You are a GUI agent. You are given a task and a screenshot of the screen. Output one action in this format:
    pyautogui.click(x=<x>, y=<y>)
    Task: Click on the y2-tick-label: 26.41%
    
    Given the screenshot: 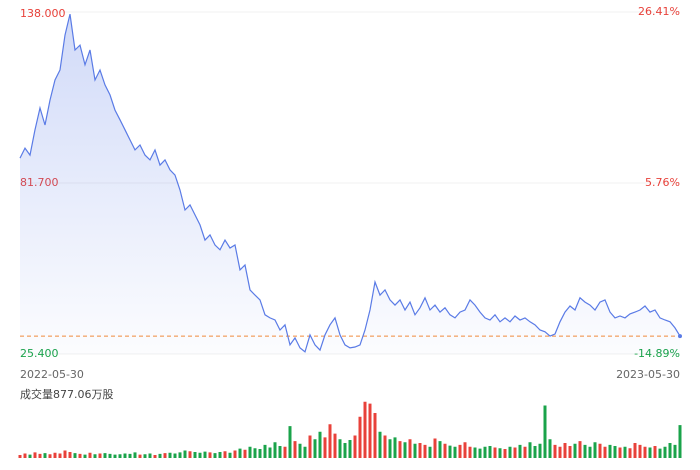 What is the action you would take?
    pyautogui.click(x=659, y=11)
    